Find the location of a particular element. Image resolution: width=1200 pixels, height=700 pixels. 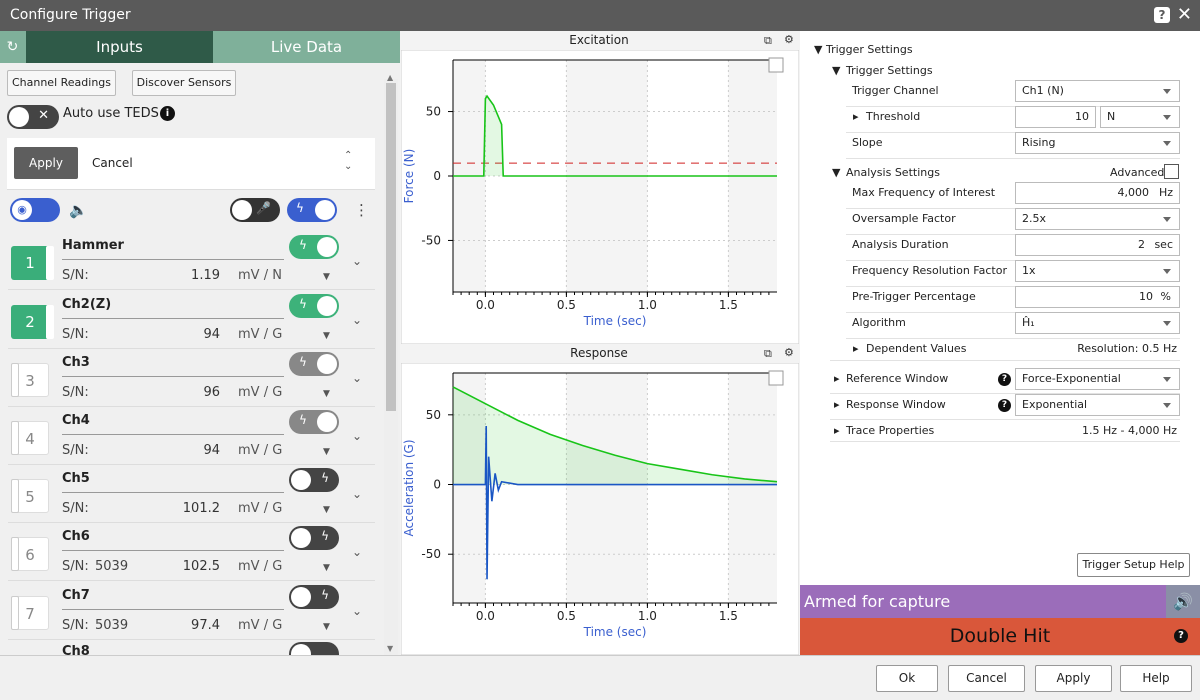

channel-readings-button: Channel Readings is located at coordinates (61, 83).